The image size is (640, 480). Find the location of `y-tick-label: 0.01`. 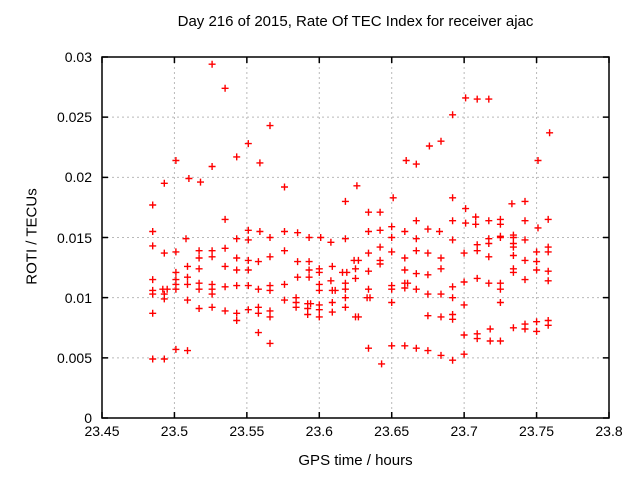

y-tick-label: 0.01 is located at coordinates (78, 297).